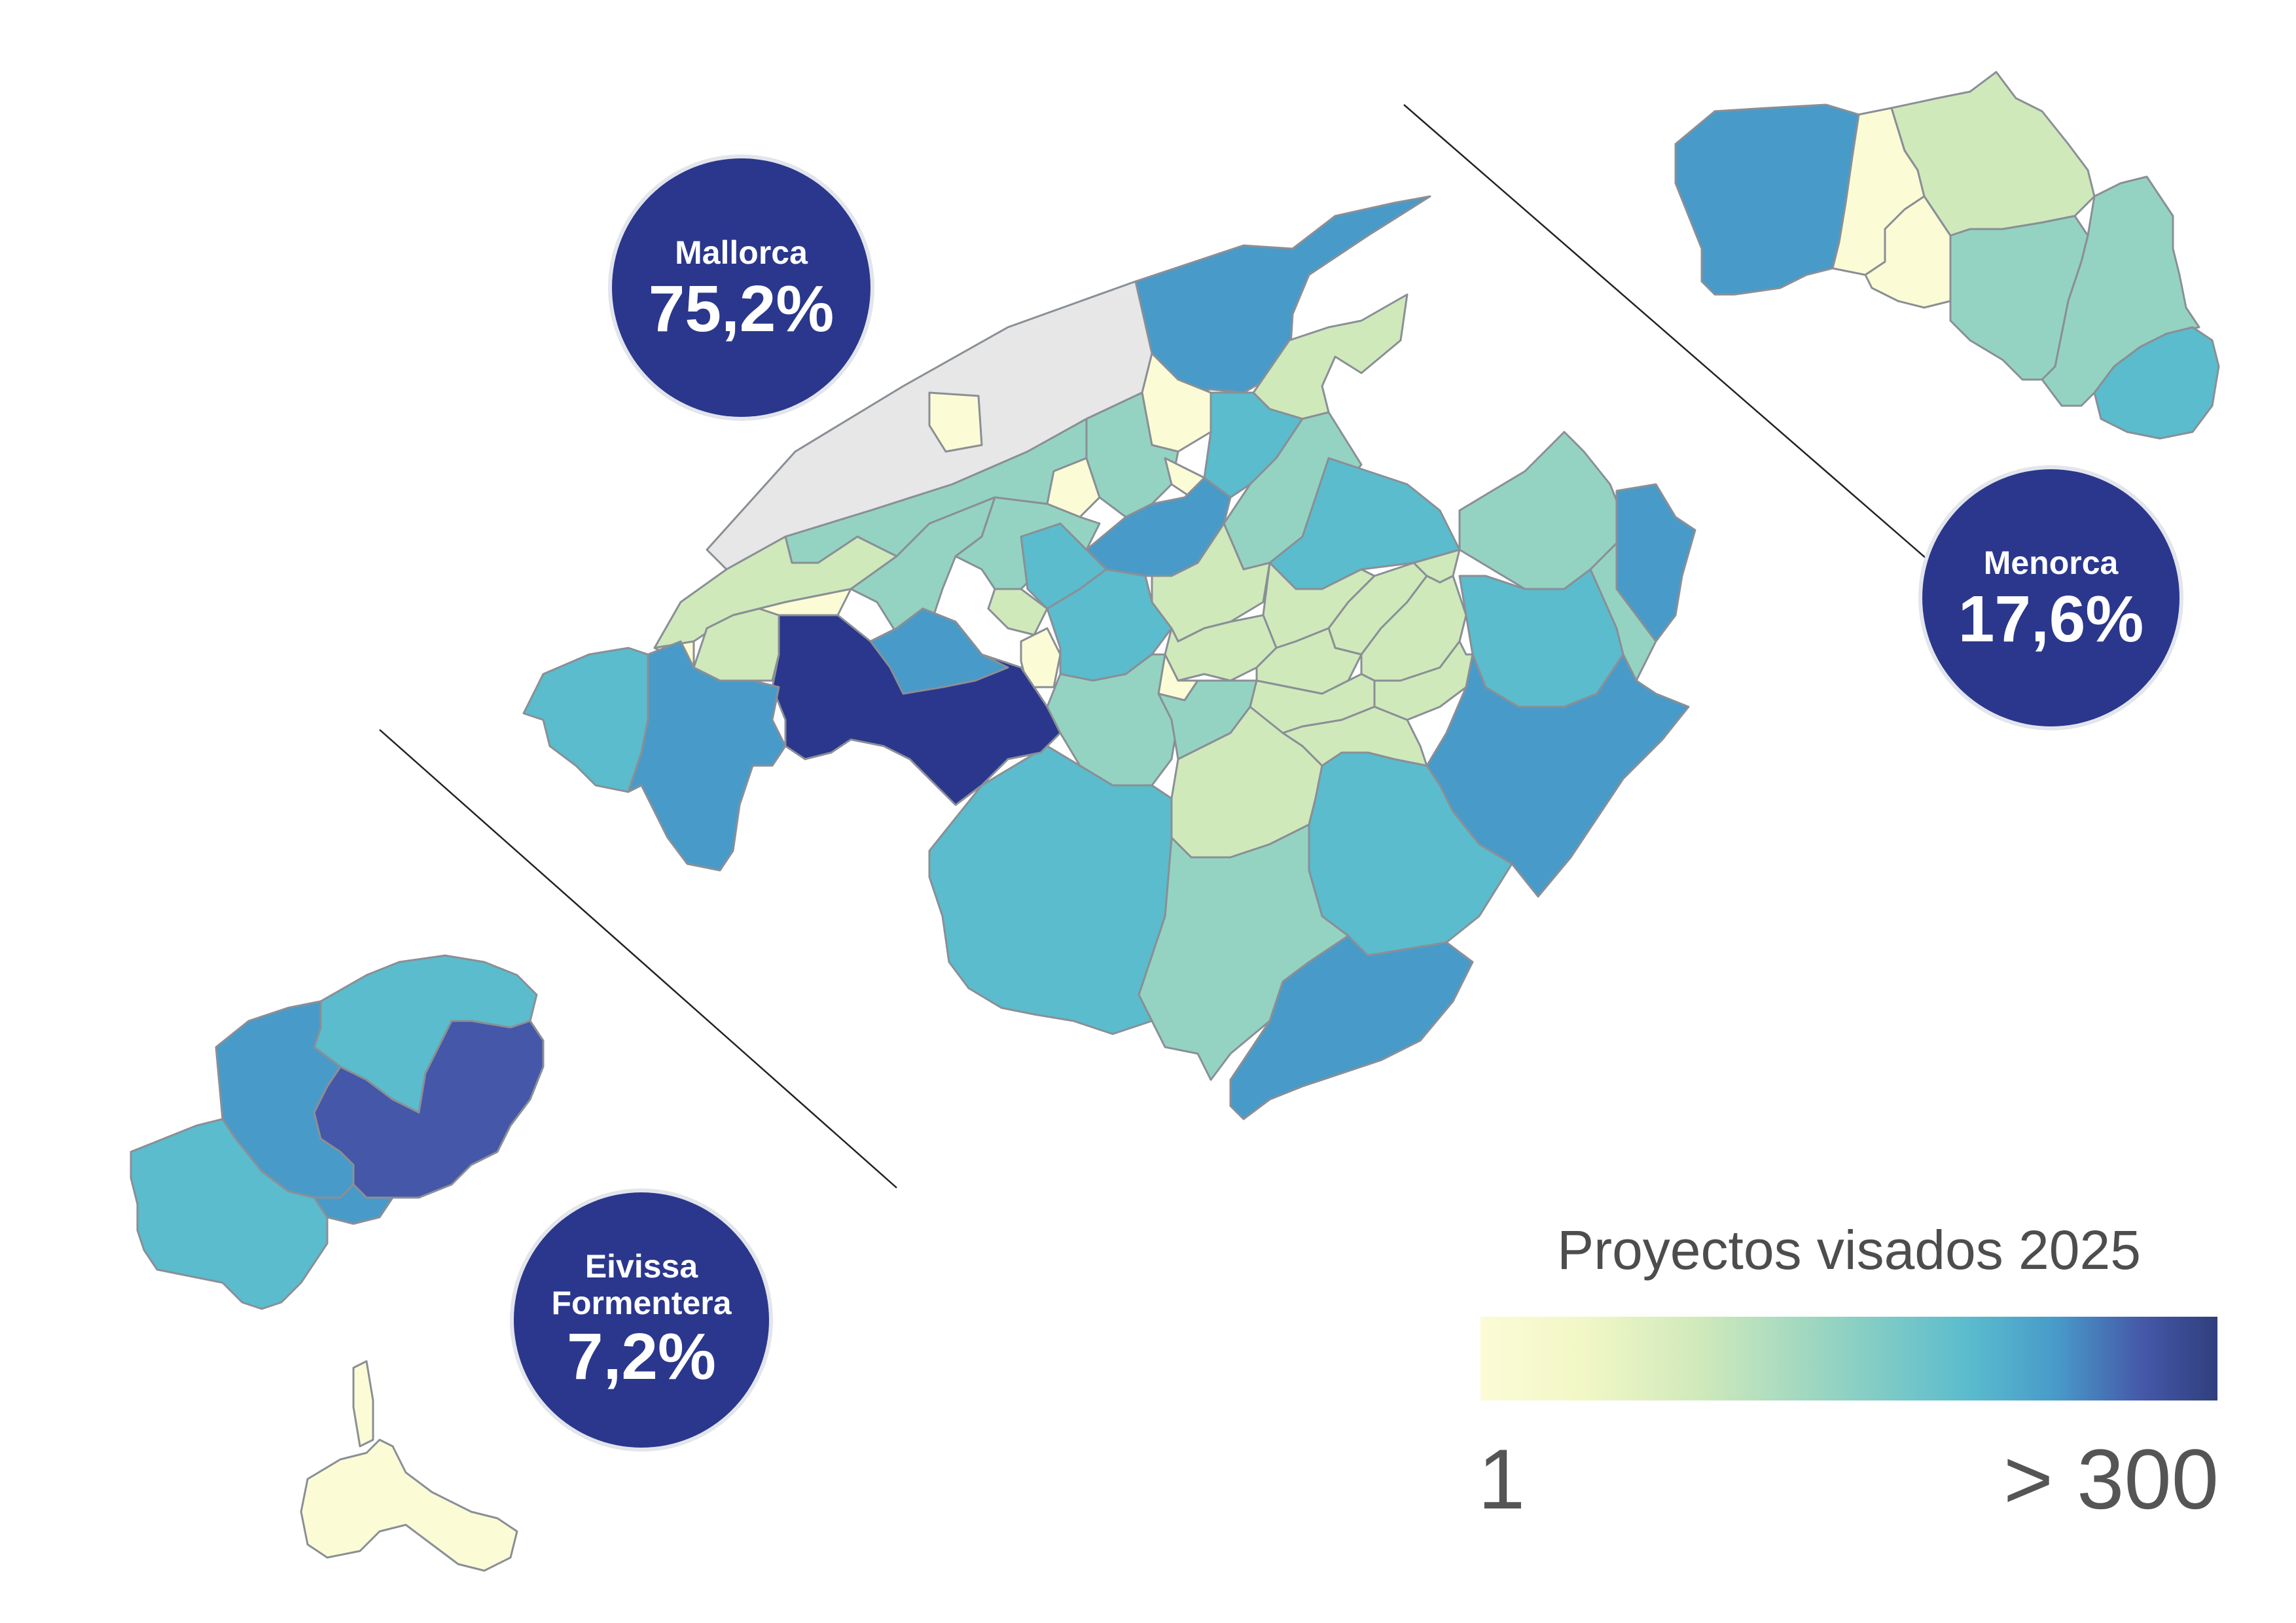 The height and width of the screenshot is (1623, 2296). Describe the element at coordinates (1848, 1358) in the screenshot. I see `legend-color-scale` at that location.